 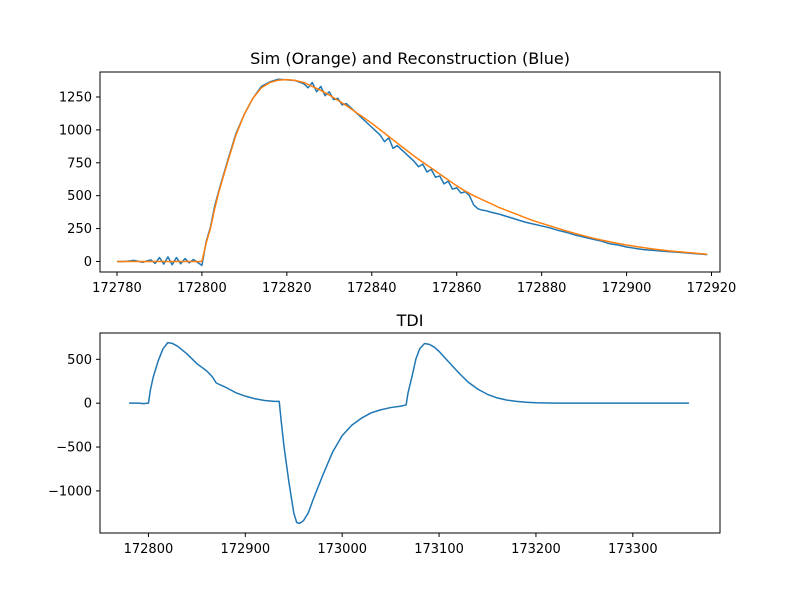 I want to click on x-tick-label: 172820, so click(x=287, y=288).